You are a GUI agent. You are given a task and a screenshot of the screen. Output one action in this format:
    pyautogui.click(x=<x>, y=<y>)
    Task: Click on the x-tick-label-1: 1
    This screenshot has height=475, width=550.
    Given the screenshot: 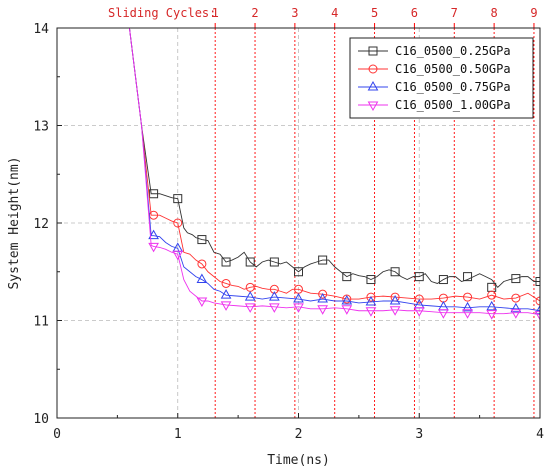 What is the action you would take?
    pyautogui.click(x=178, y=434)
    